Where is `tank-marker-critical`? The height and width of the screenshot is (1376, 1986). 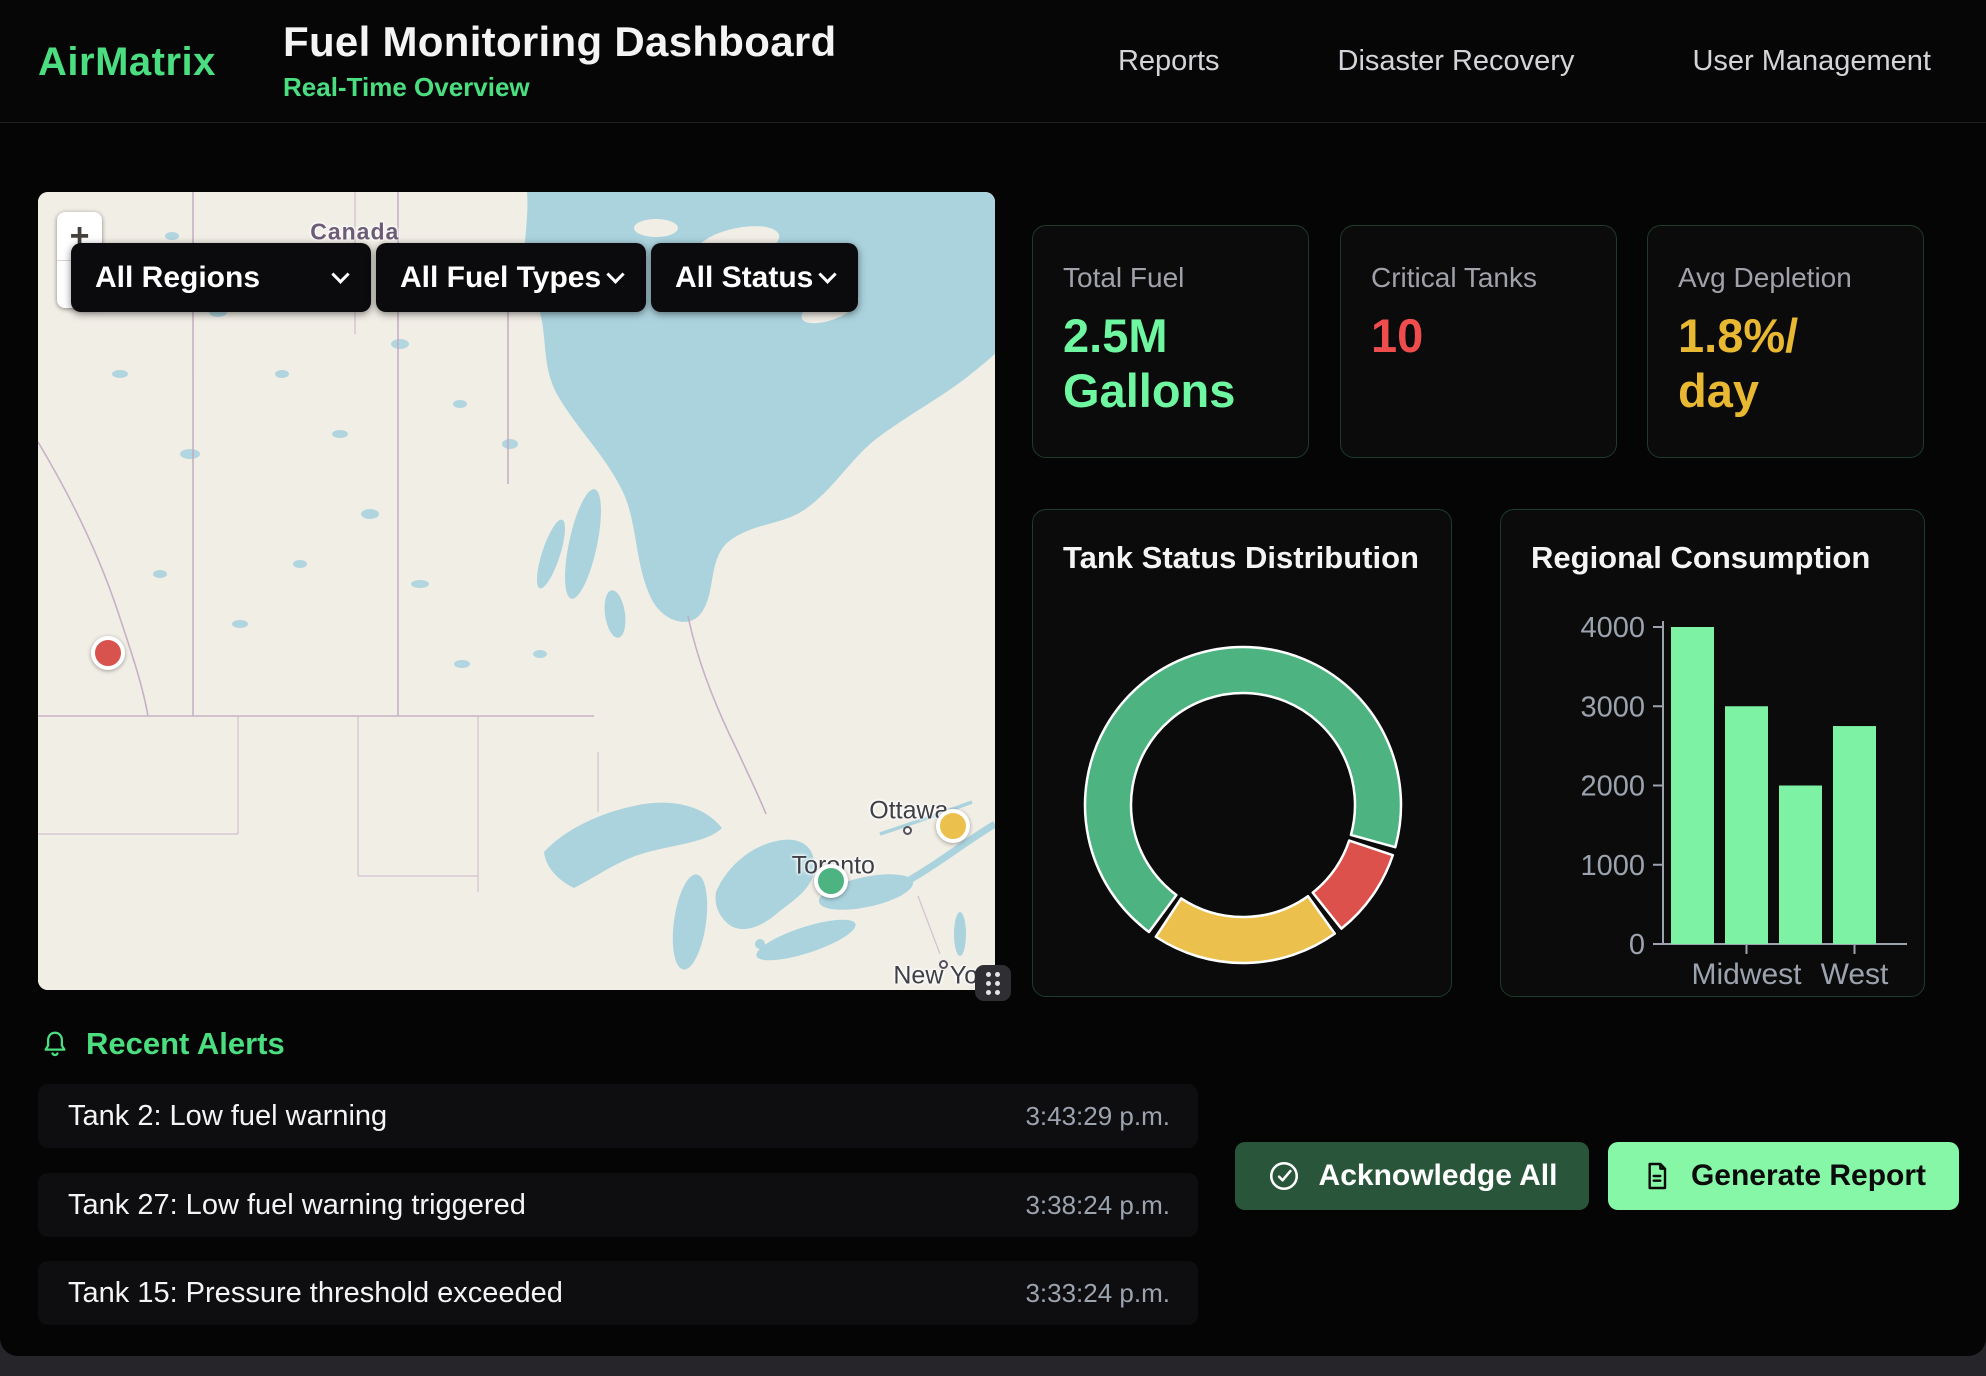 tank-marker-critical is located at coordinates (107, 653).